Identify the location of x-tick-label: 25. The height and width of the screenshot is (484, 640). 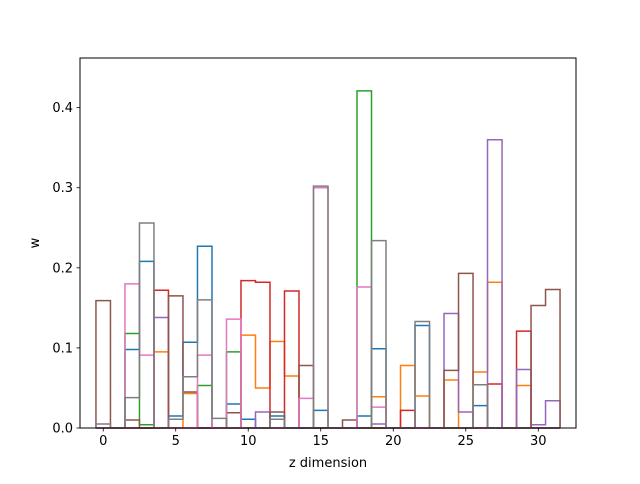
(466, 441).